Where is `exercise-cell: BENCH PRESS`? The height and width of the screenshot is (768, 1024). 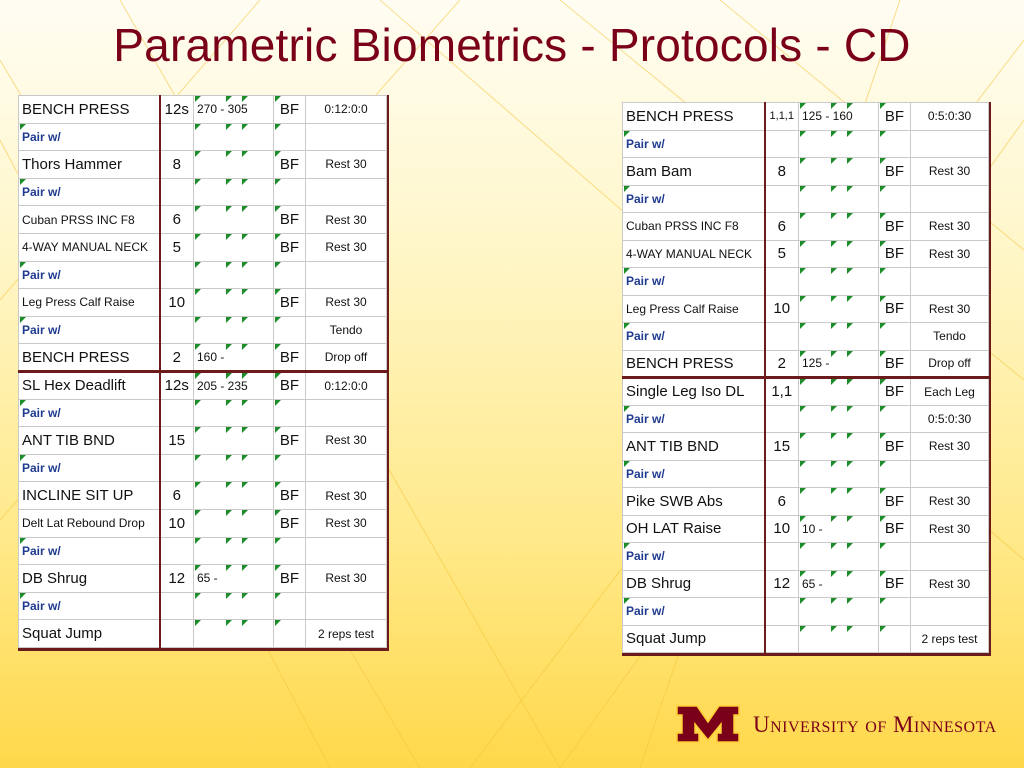 exercise-cell: BENCH PRESS is located at coordinates (89, 109).